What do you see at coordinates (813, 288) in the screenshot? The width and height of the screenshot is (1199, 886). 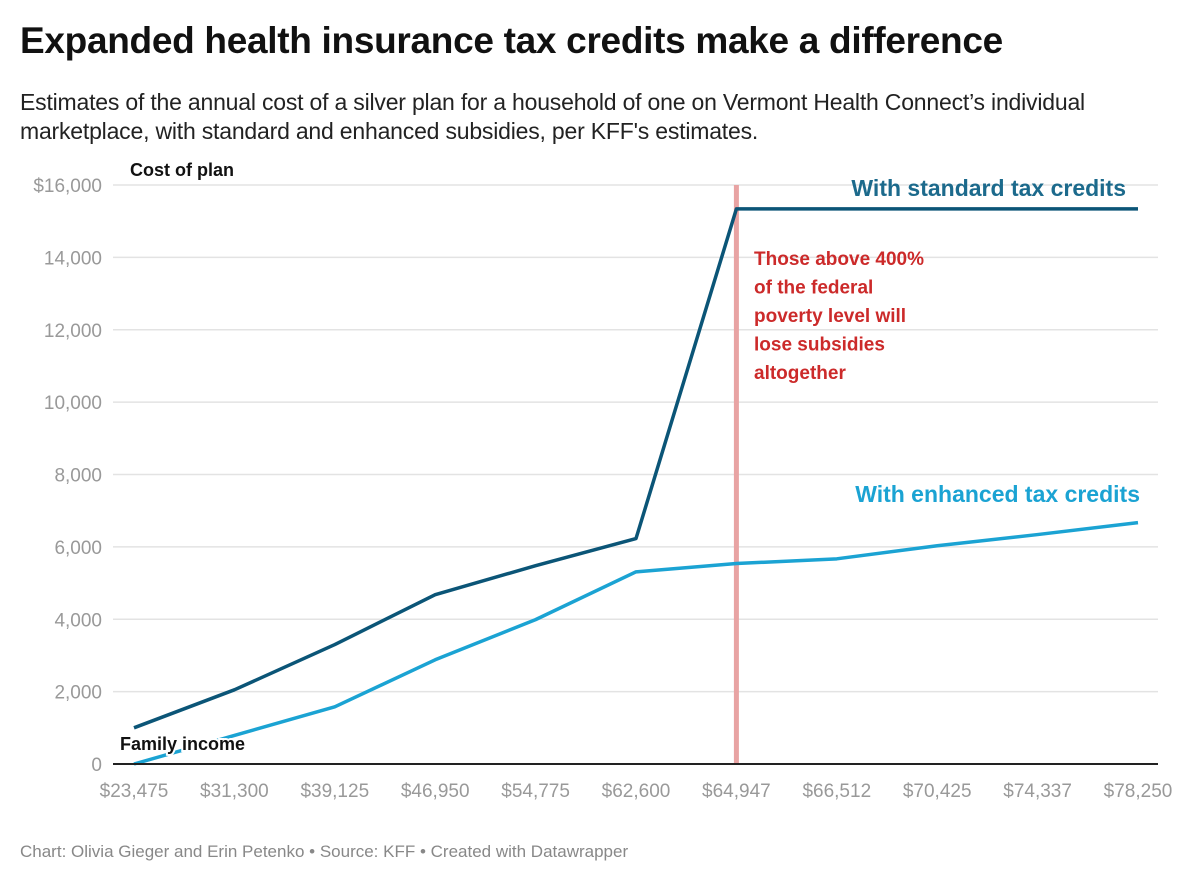 I see `annotation-line: of the federal` at bounding box center [813, 288].